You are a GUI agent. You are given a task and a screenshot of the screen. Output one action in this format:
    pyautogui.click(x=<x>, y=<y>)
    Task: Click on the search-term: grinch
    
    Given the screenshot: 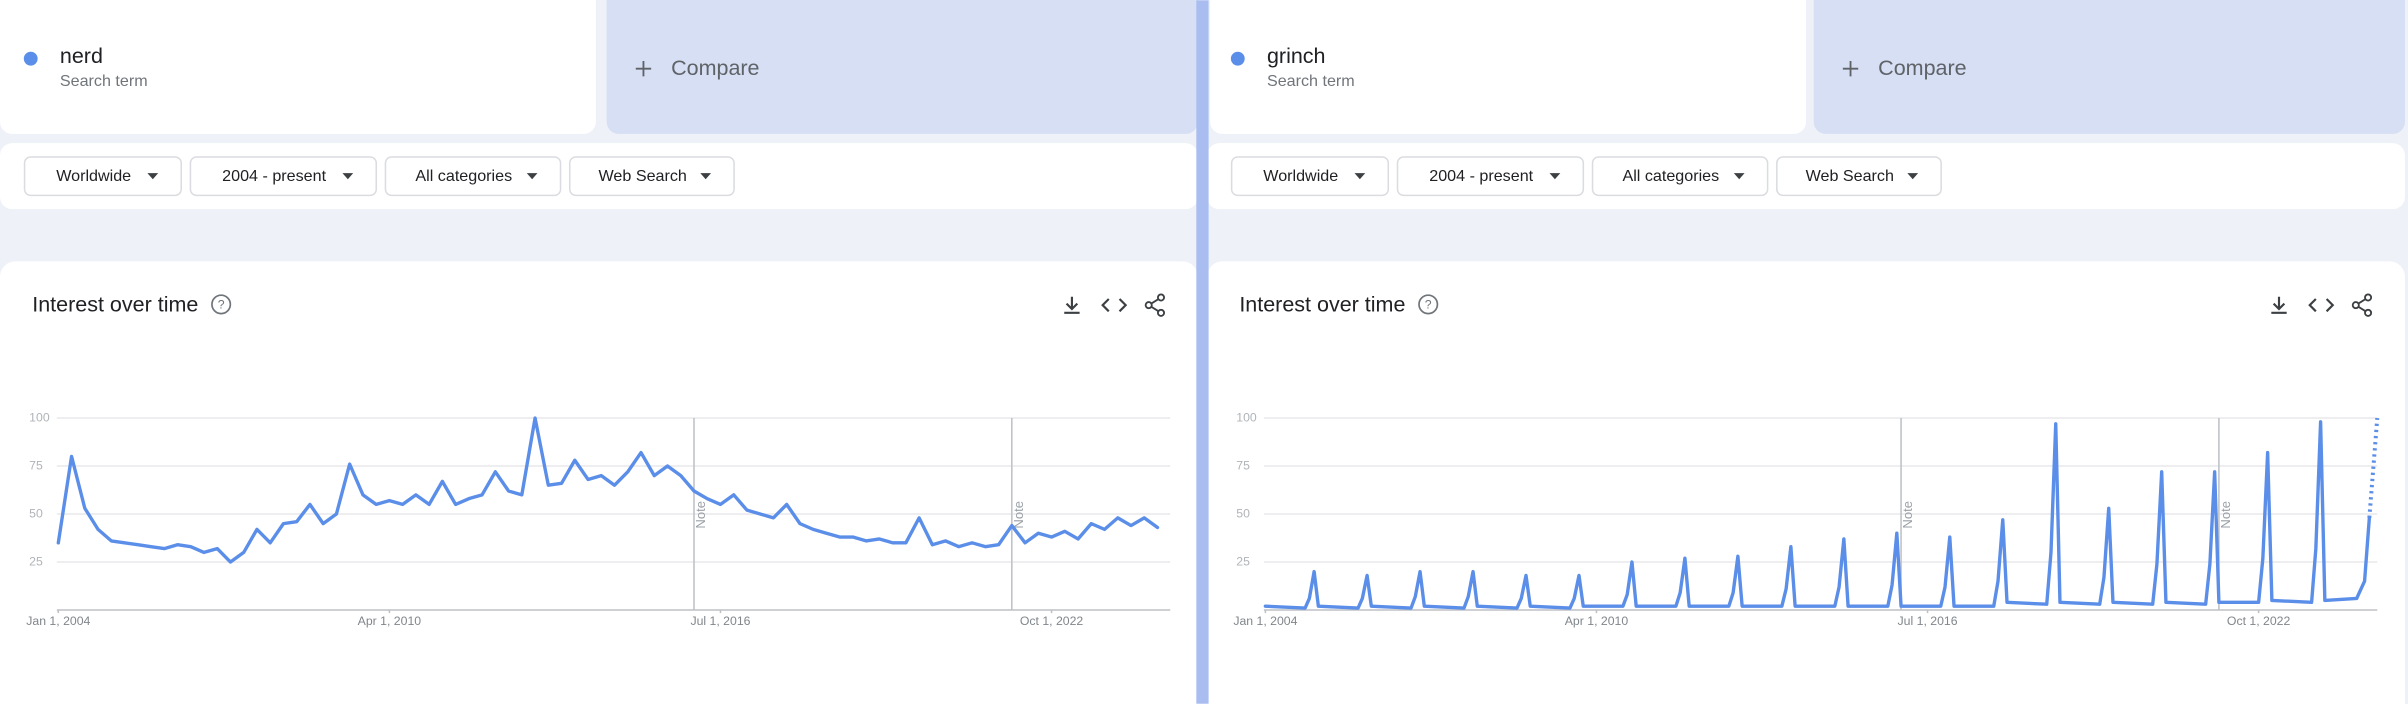 What is the action you would take?
    pyautogui.click(x=1296, y=56)
    